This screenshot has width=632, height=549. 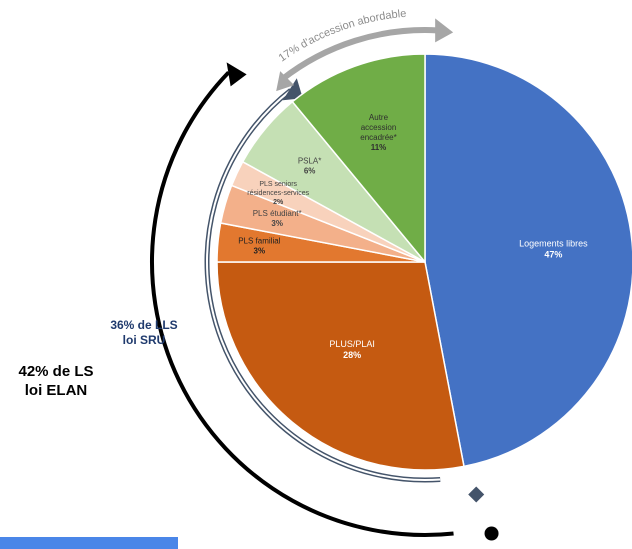 What do you see at coordinates (352, 344) in the screenshot?
I see `slice-label: PLUS/PLAI` at bounding box center [352, 344].